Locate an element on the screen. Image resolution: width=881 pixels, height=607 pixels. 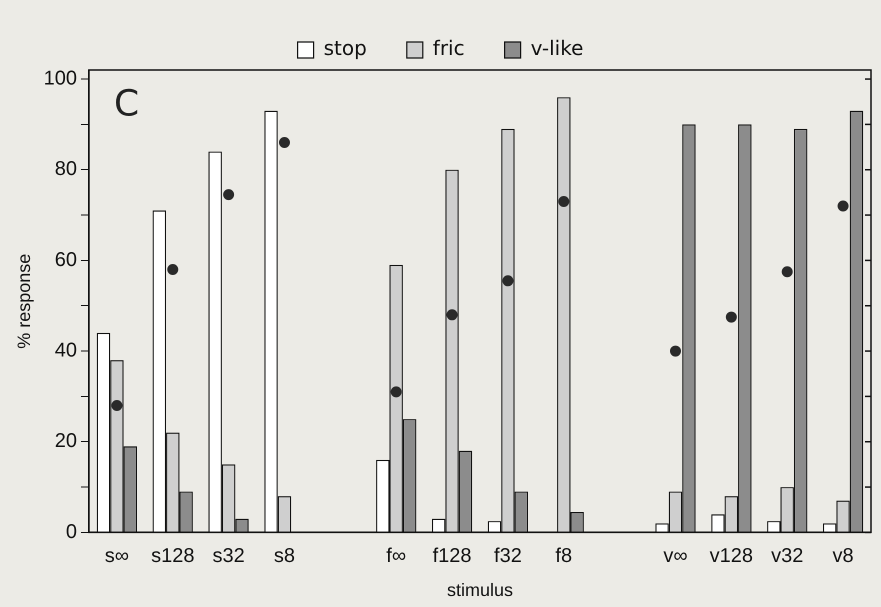
x-tick-label: f128 is located at coordinates (452, 555).